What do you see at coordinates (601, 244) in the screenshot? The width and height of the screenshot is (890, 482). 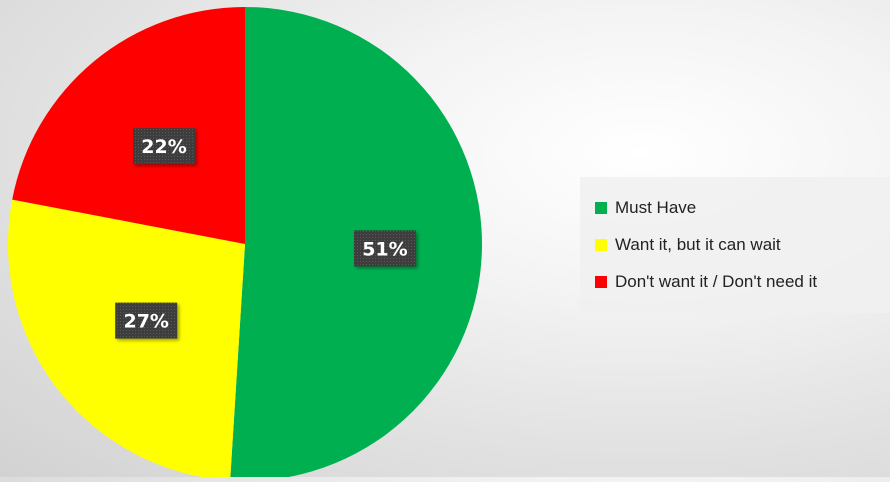 I see `legend-swatch-want-it` at bounding box center [601, 244].